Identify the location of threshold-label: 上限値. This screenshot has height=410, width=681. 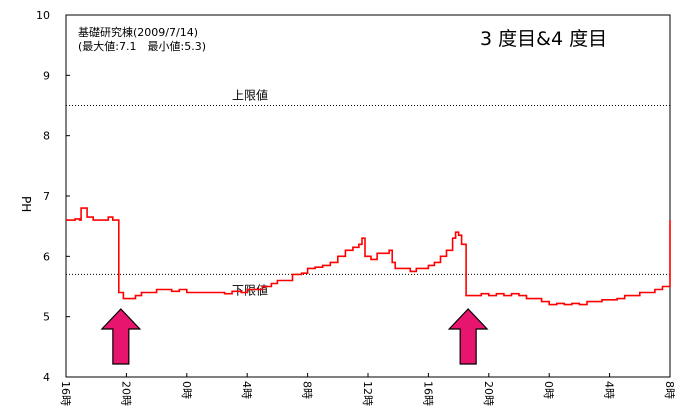
(250, 95).